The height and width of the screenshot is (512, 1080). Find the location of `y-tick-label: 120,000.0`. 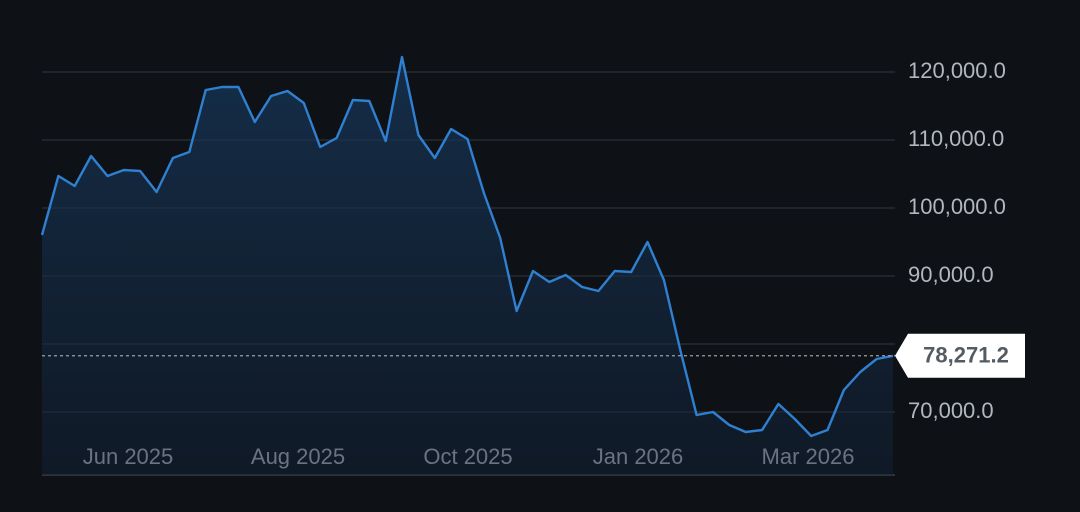

y-tick-label: 120,000.0 is located at coordinates (957, 70).